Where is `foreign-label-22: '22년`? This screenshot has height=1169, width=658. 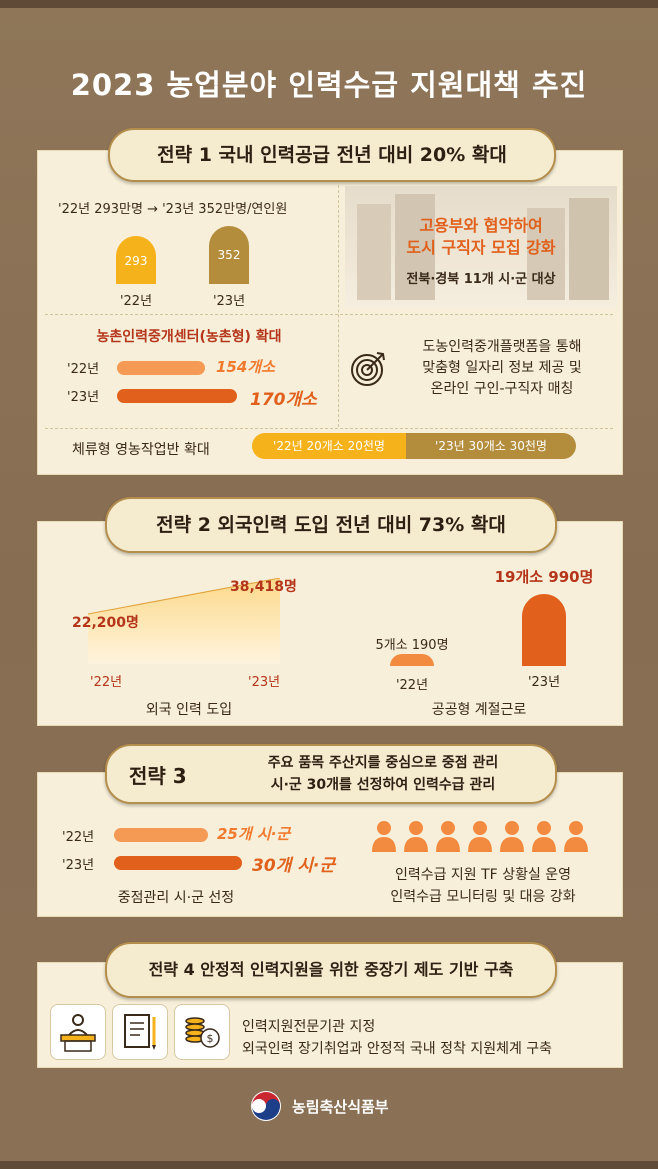 foreign-label-22: '22년 is located at coordinates (106, 682).